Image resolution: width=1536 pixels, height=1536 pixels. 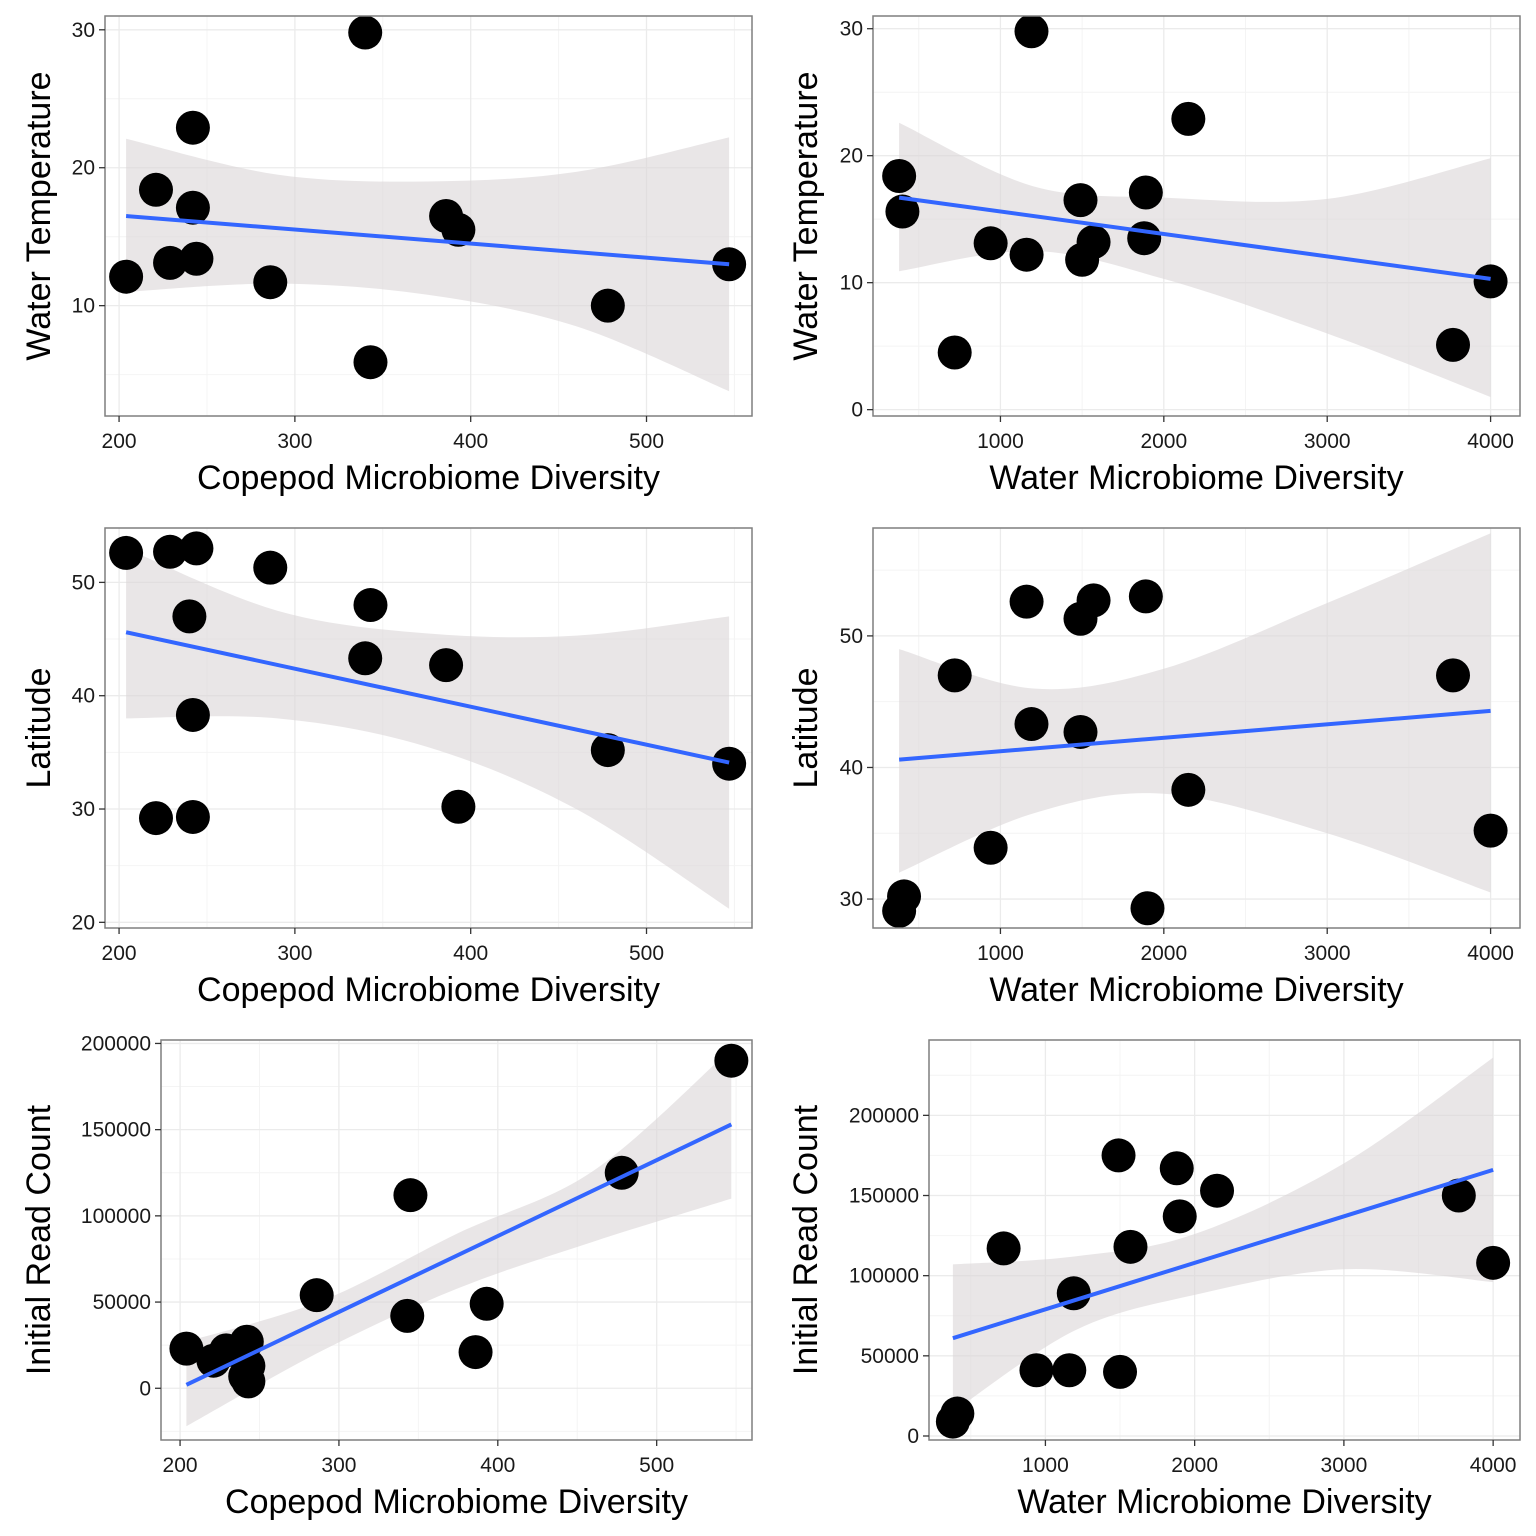 What do you see at coordinates (884, 1276) in the screenshot?
I see `y-tick-label: 100000` at bounding box center [884, 1276].